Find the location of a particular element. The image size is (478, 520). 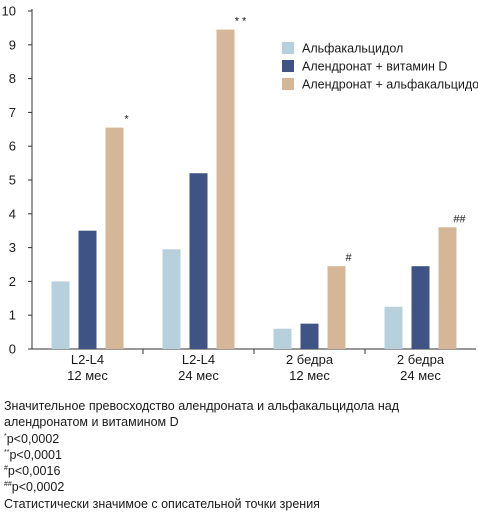

significance-mark: * * is located at coordinates (241, 22).